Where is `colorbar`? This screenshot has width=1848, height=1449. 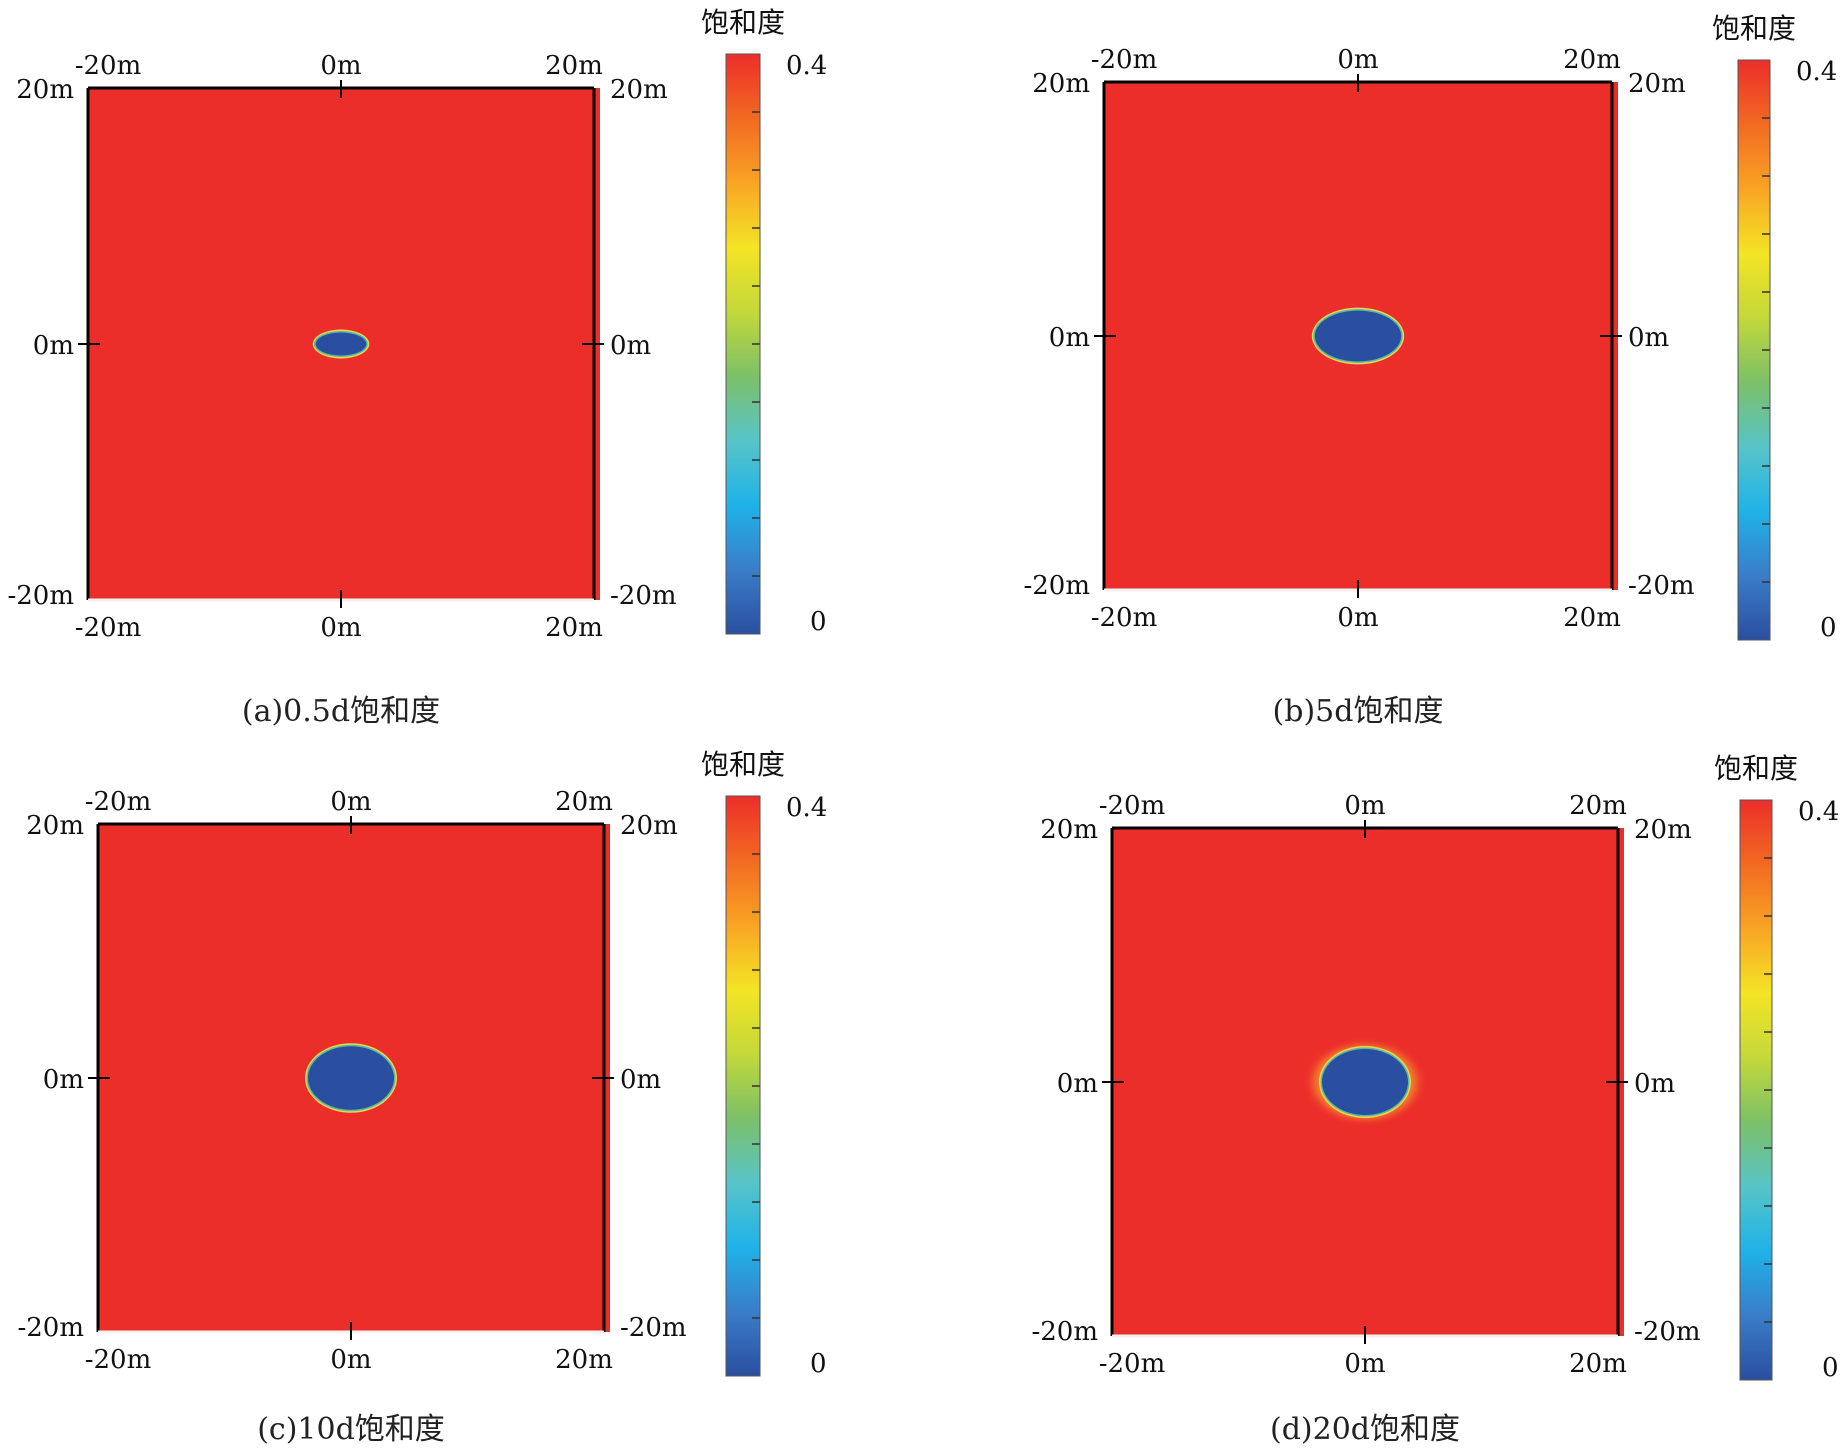
colorbar is located at coordinates (1754, 350).